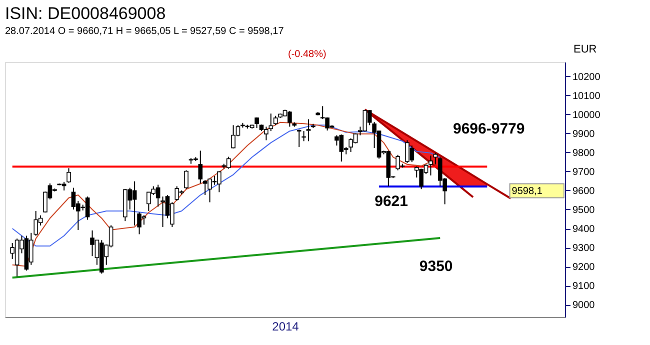 The width and height of the screenshot is (650, 345). I want to click on y-tick-label: 10000, so click(586, 115).